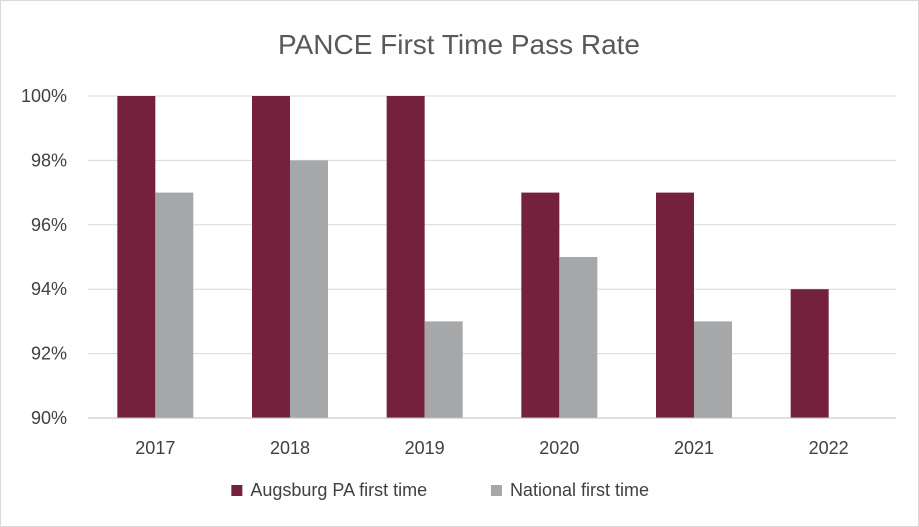 The width and height of the screenshot is (919, 527). What do you see at coordinates (49, 418) in the screenshot?
I see `y-tick-label: 90%` at bounding box center [49, 418].